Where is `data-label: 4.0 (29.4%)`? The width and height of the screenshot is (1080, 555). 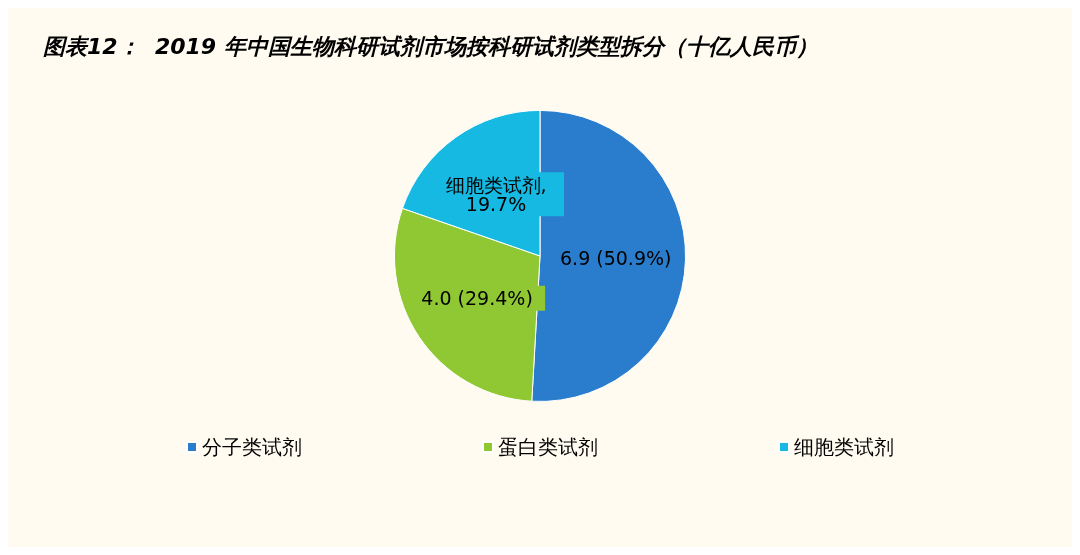 data-label: 4.0 (29.4%) is located at coordinates (477, 298).